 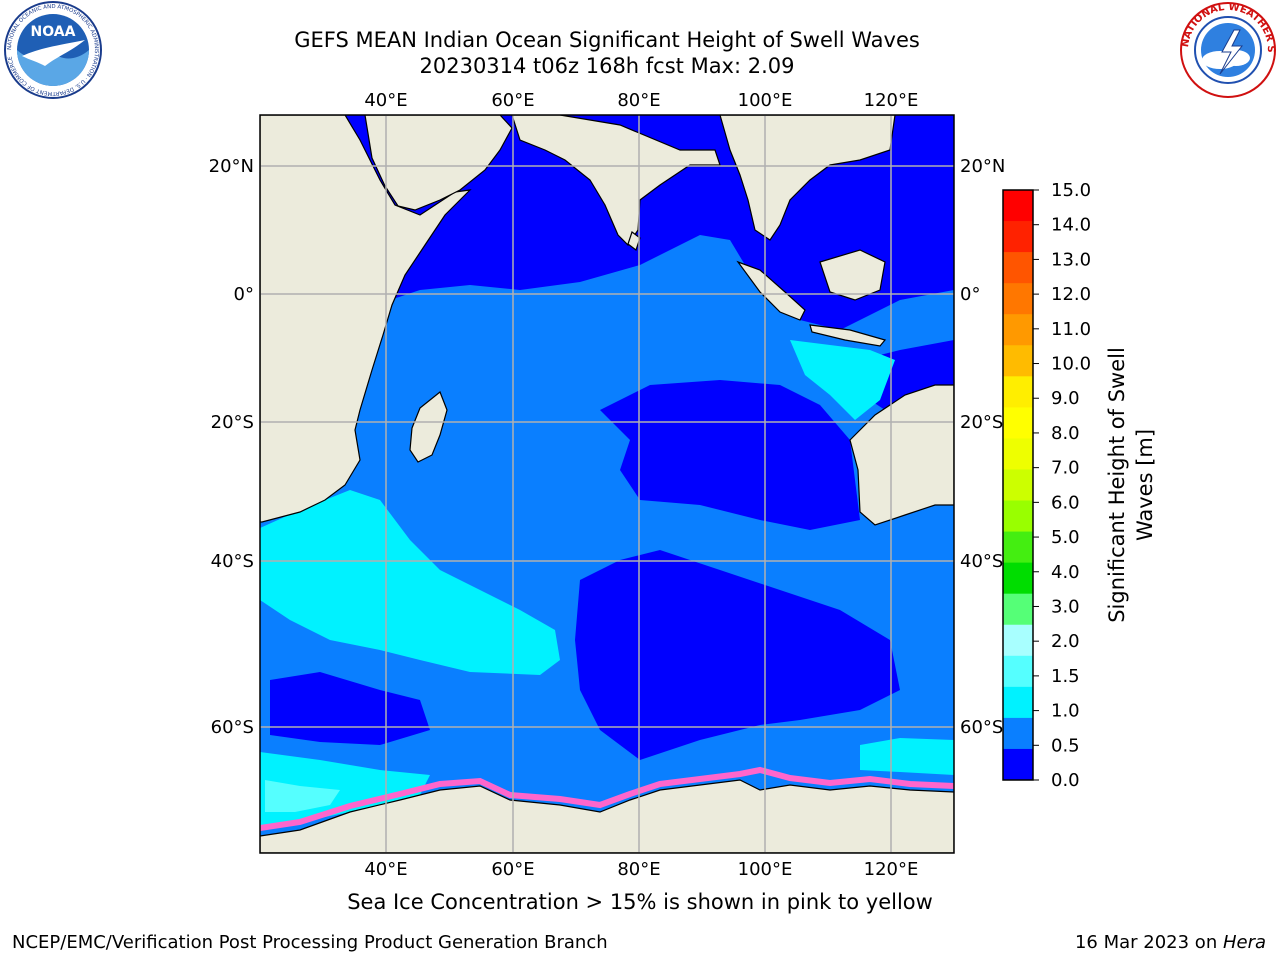 What do you see at coordinates (981, 561) in the screenshot?
I see `lat-label-right-3: 40°S` at bounding box center [981, 561].